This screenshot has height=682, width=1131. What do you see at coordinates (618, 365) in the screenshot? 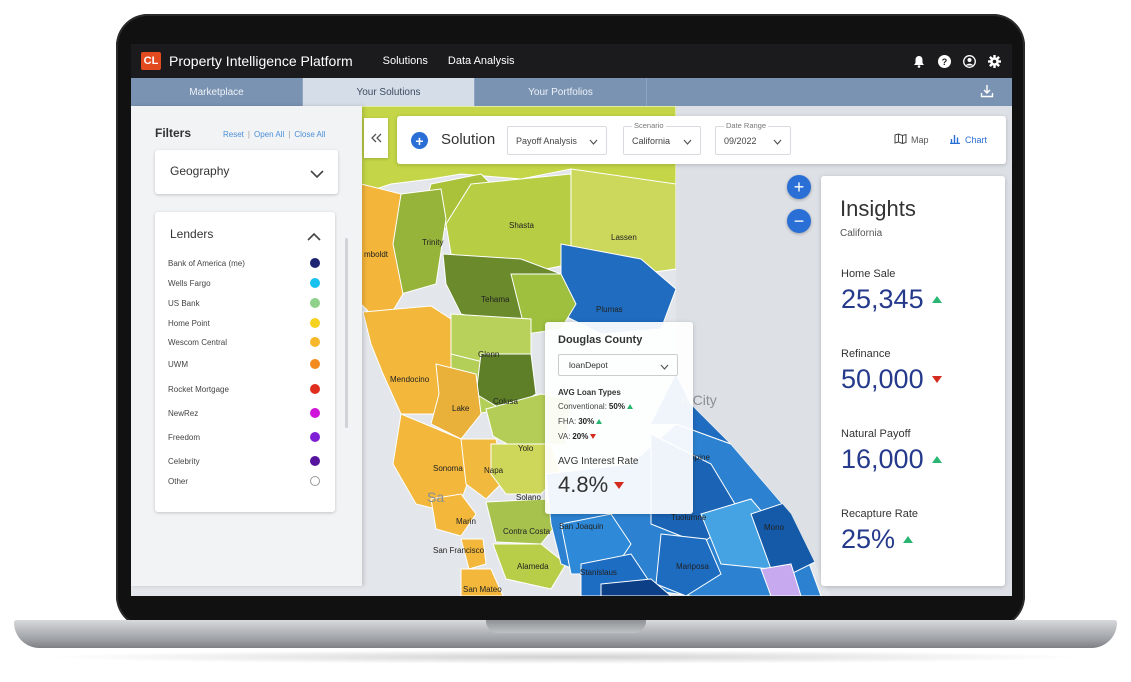
I see `popup-lender-select: loanDepot` at bounding box center [618, 365].